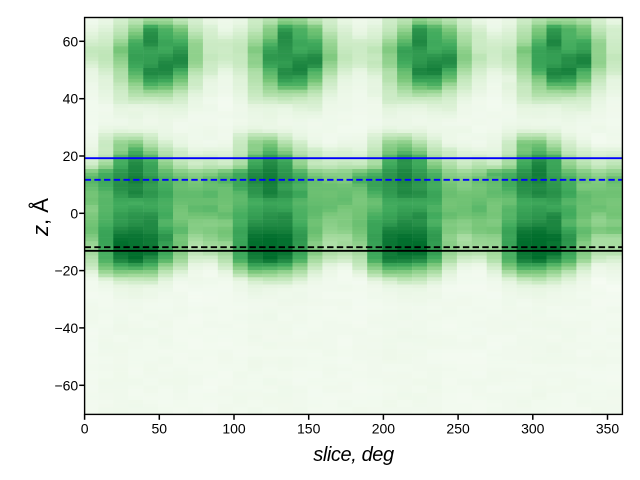 The height and width of the screenshot is (480, 640). Describe the element at coordinates (66, 385) in the screenshot. I see `svg-text: −60` at that location.